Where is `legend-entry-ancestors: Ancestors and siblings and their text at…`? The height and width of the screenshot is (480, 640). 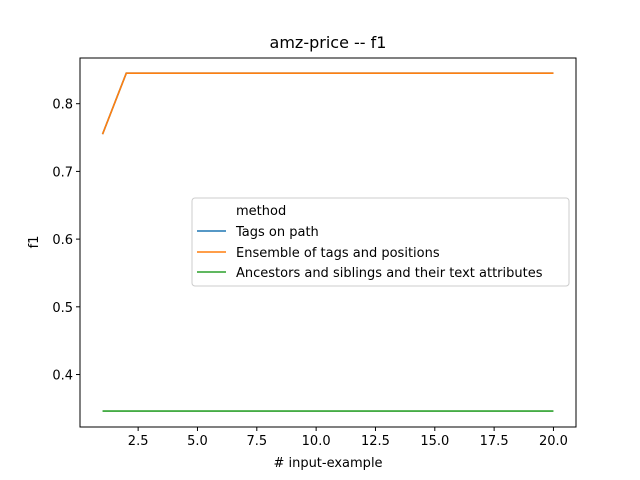
legend-entry-ancestors: Ancestors and siblings and their text at… is located at coordinates (389, 273).